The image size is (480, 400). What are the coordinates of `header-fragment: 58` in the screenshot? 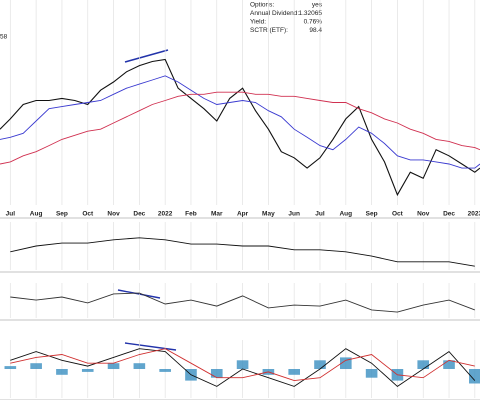 It's located at (4, 37).